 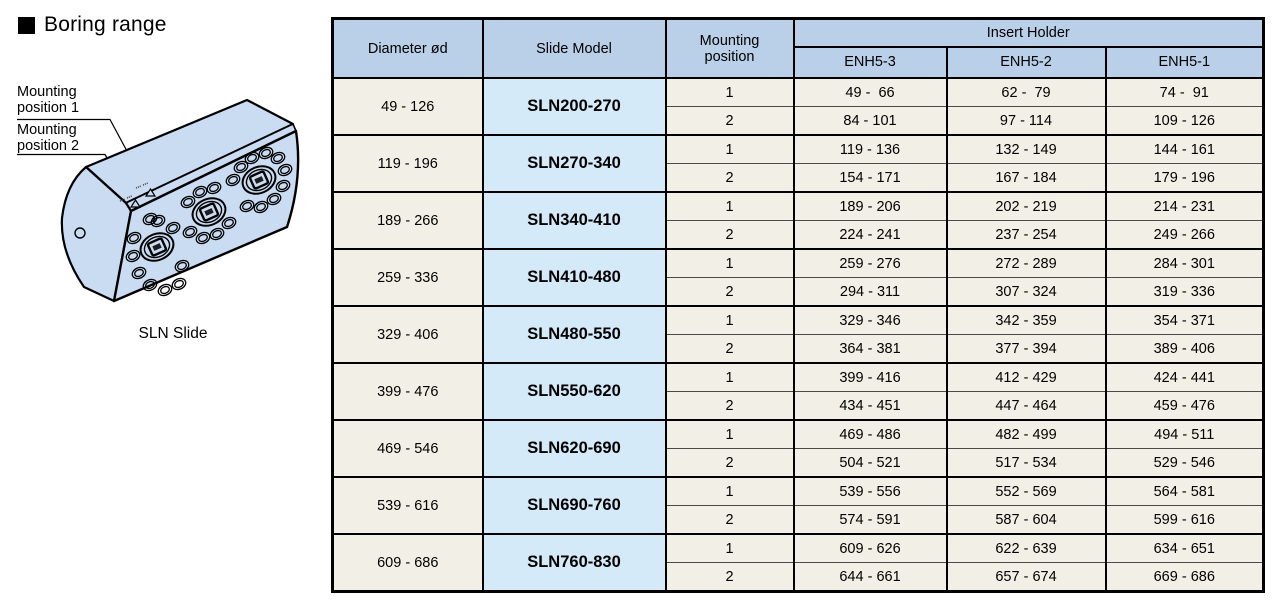 I want to click on slide-model-cell: SLN340-410, so click(x=574, y=220).